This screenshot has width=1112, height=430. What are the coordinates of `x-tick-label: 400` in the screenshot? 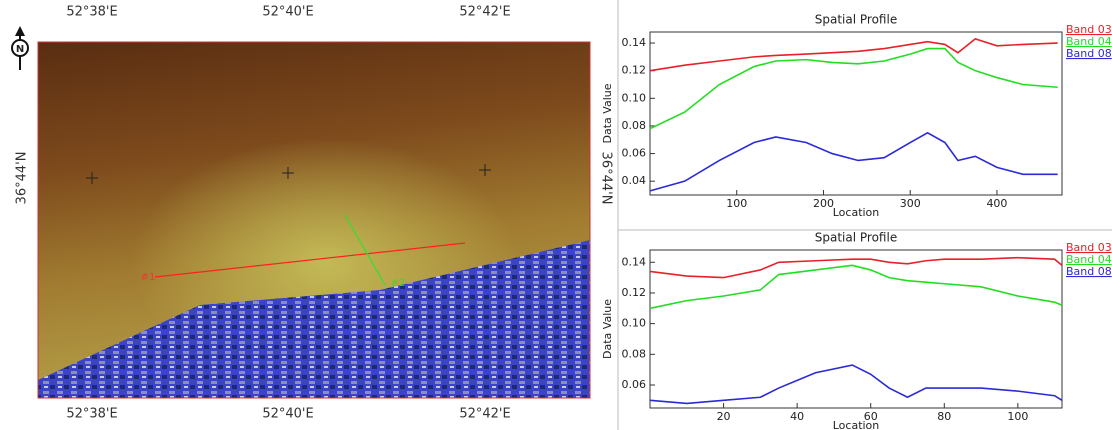 It's located at (996, 203).